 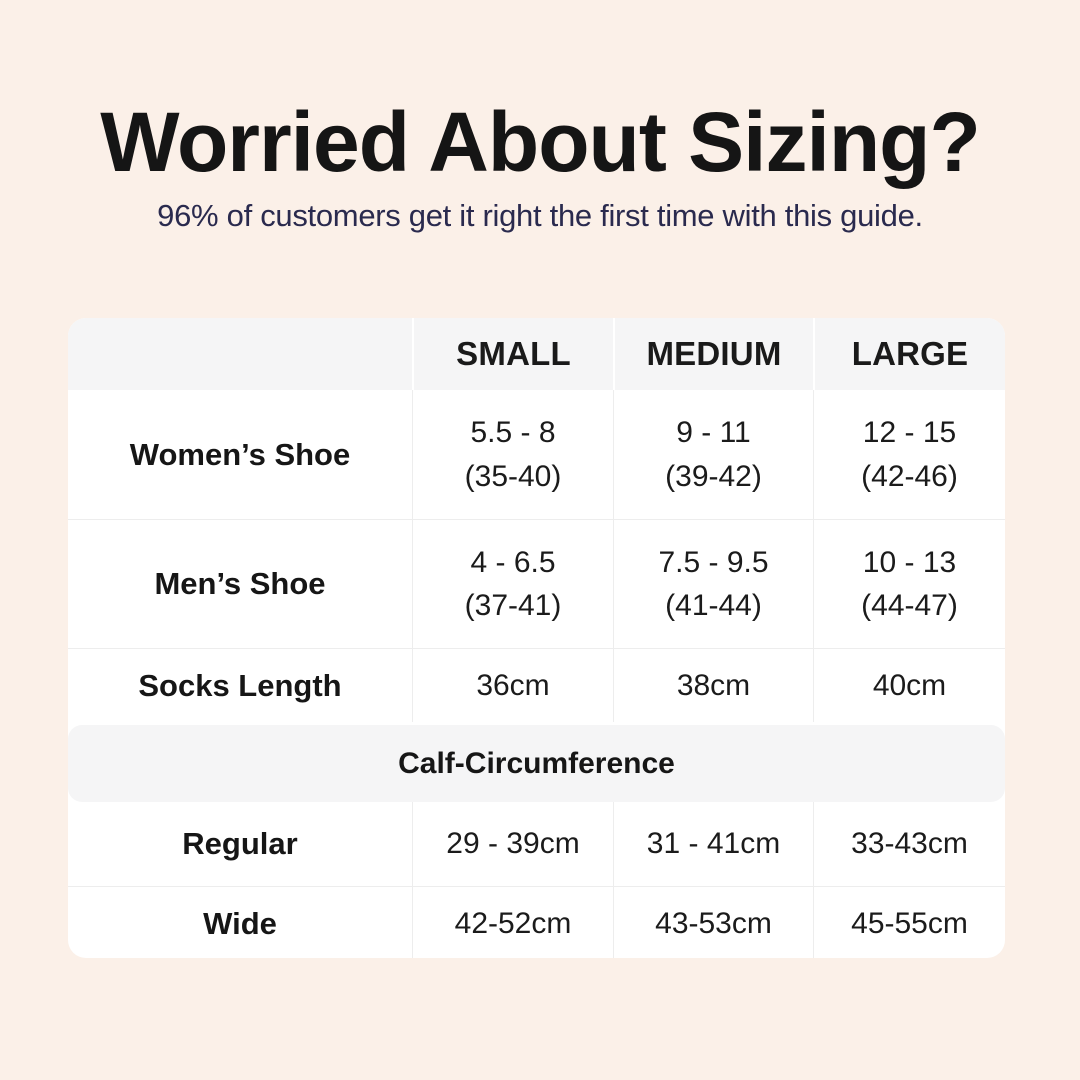 What do you see at coordinates (512, 584) in the screenshot?
I see `cell-mens-small: 4 - 6.5 (37-41)` at bounding box center [512, 584].